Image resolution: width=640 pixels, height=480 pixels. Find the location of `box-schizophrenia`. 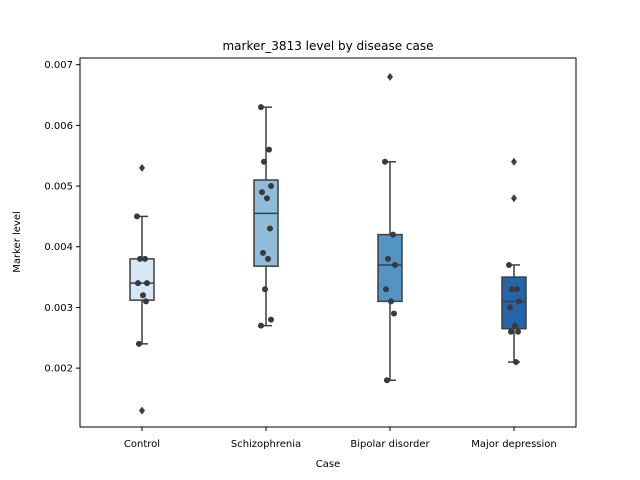

box-schizophrenia is located at coordinates (266, 223).